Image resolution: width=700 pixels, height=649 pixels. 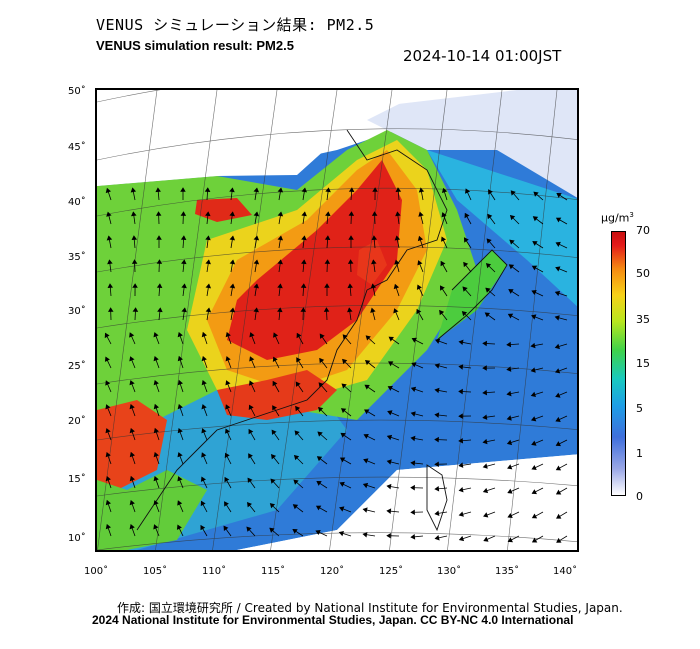 I want to click on map-title-japanese: VENUS シミュレーション結果: PM2.5, so click(x=235, y=25).